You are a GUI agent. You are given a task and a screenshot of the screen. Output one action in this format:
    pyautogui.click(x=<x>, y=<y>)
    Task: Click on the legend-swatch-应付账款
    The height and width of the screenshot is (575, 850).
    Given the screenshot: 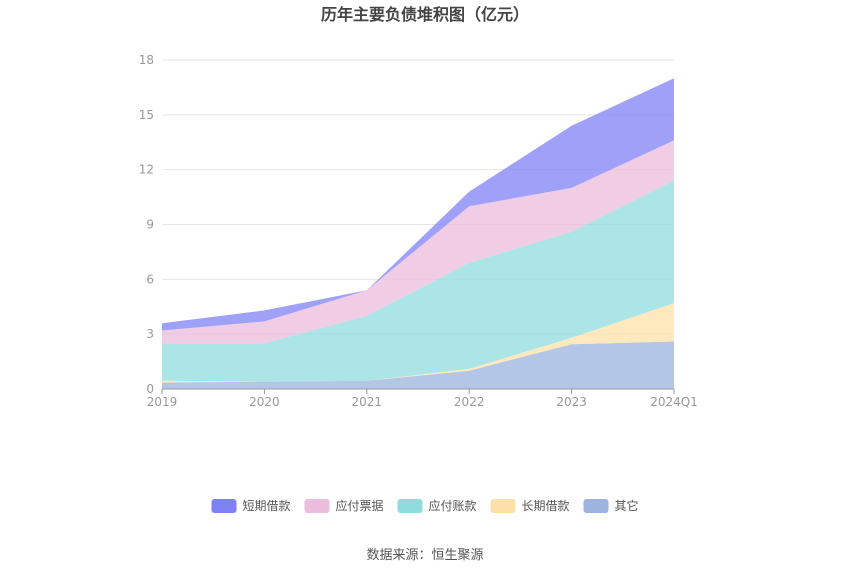 What is the action you would take?
    pyautogui.click(x=410, y=506)
    